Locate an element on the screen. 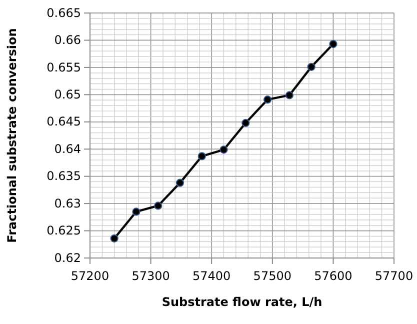 This screenshot has height=324, width=417. y-tick-label: 0.66 is located at coordinates (67, 40).